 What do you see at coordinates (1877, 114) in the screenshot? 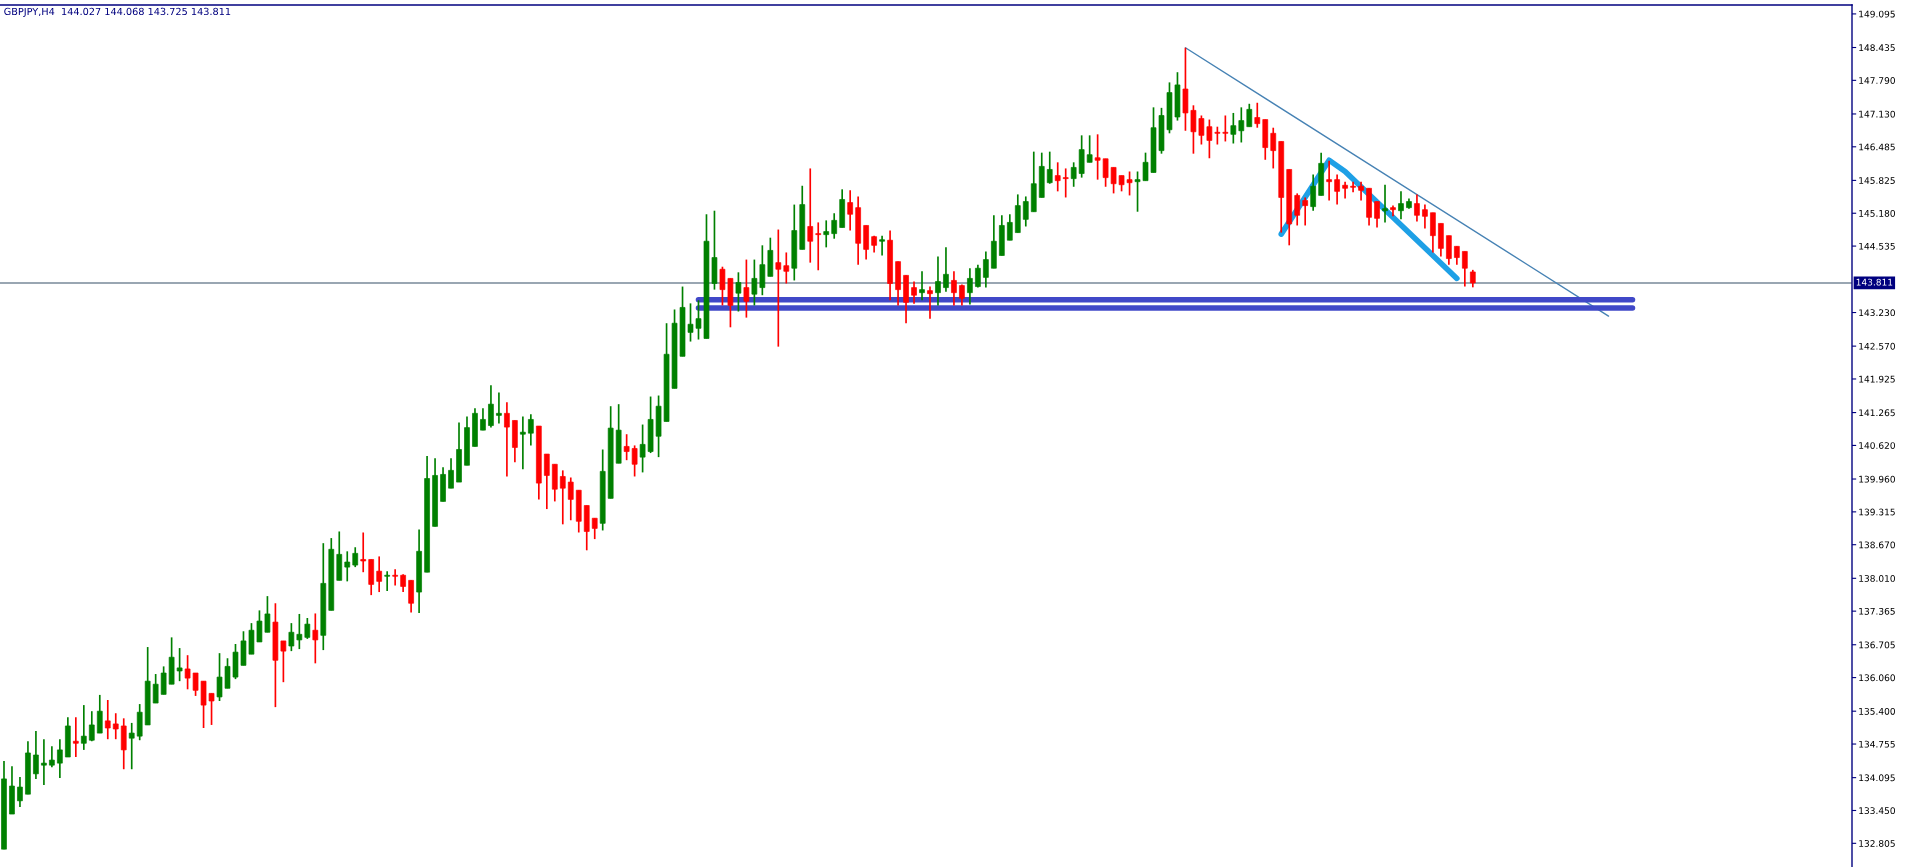
I see `y-tick-label: 147.130` at bounding box center [1877, 114].